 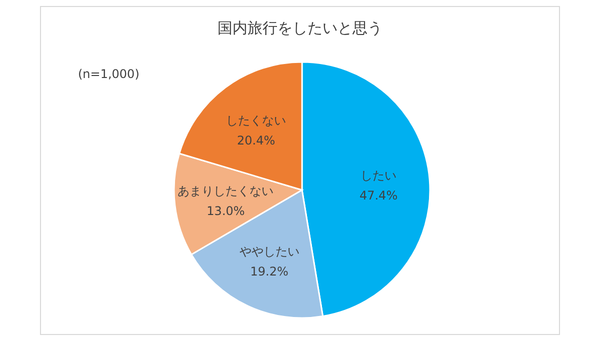 I want to click on data-label: 20.4%, so click(x=256, y=140).